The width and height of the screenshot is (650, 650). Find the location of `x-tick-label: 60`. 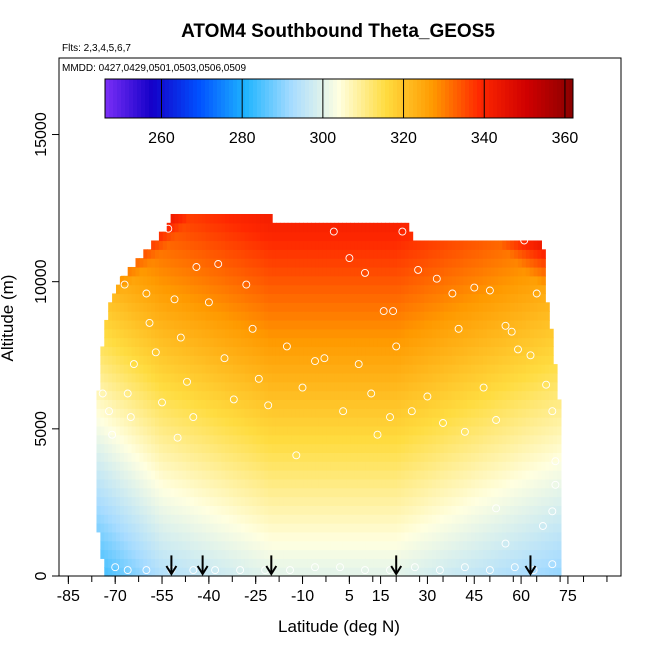

x-tick-label: 60 is located at coordinates (521, 596).